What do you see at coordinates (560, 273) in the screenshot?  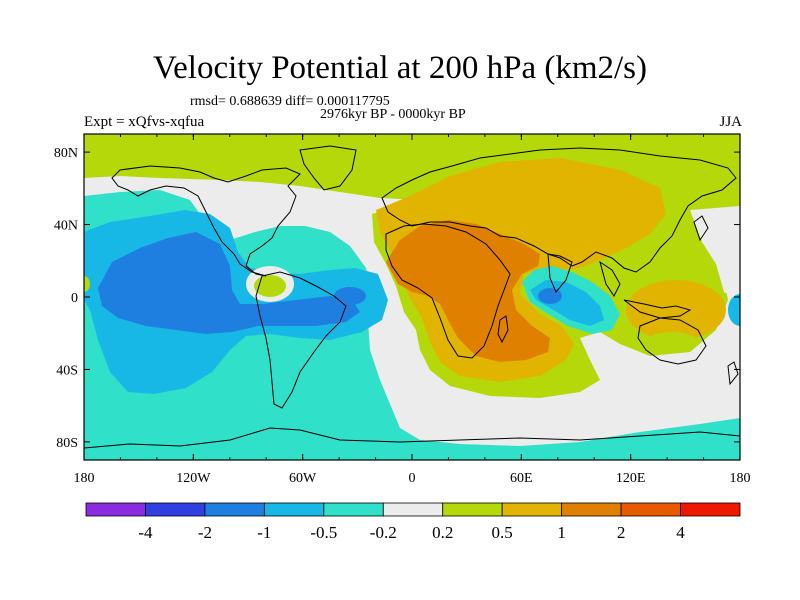 I see `coastline-india` at bounding box center [560, 273].